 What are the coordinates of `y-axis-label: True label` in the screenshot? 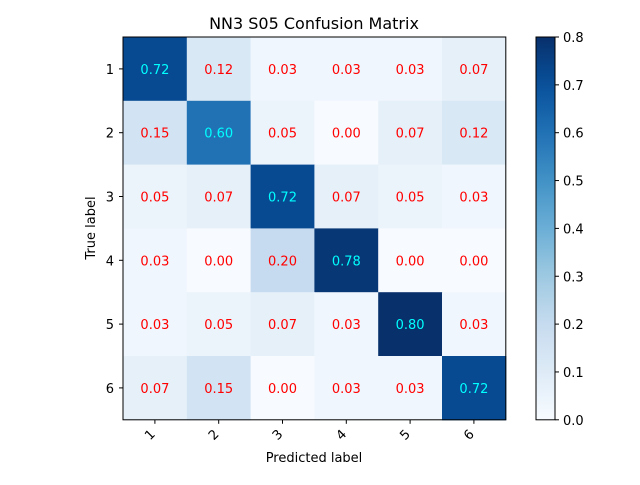 It's located at (91, 228).